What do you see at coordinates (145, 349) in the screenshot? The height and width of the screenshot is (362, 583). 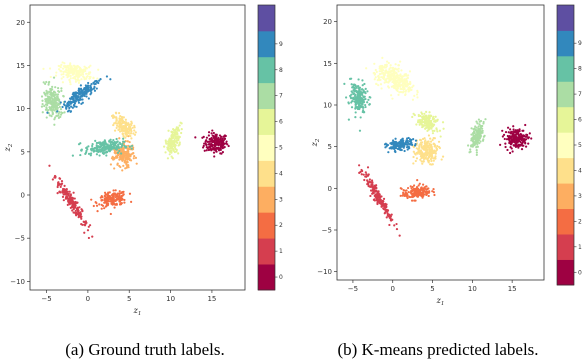 I see `caption: (a) Ground truth labels.` at bounding box center [145, 349].